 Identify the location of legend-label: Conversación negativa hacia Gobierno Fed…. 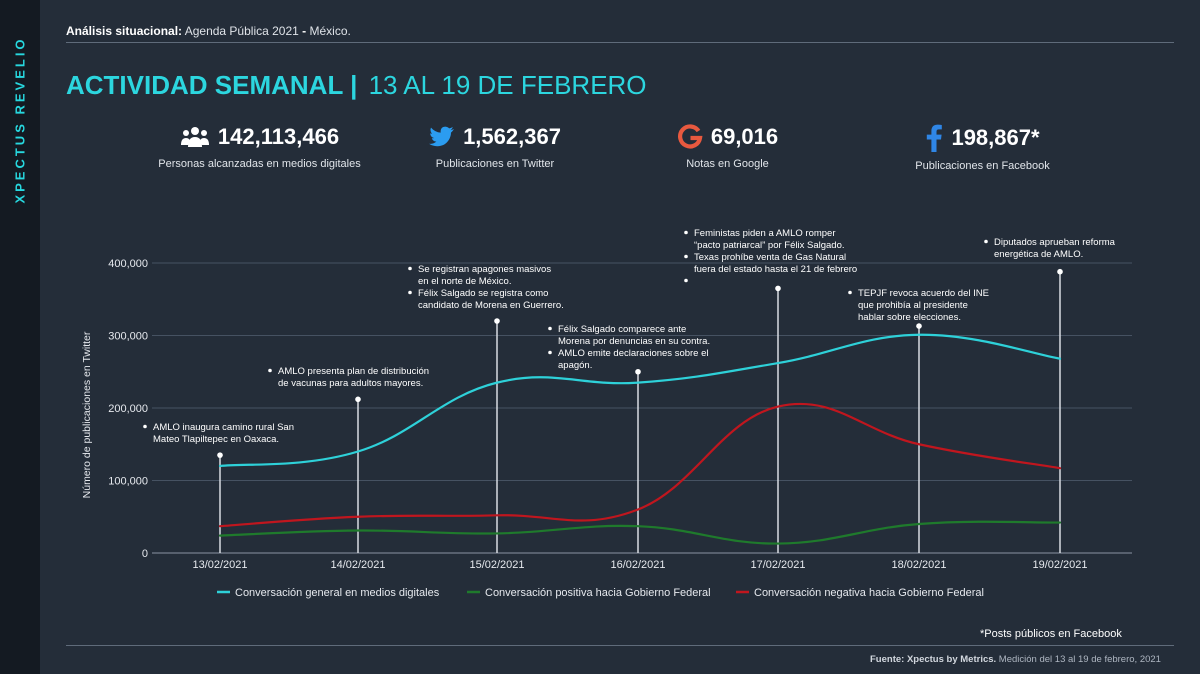
(869, 593).